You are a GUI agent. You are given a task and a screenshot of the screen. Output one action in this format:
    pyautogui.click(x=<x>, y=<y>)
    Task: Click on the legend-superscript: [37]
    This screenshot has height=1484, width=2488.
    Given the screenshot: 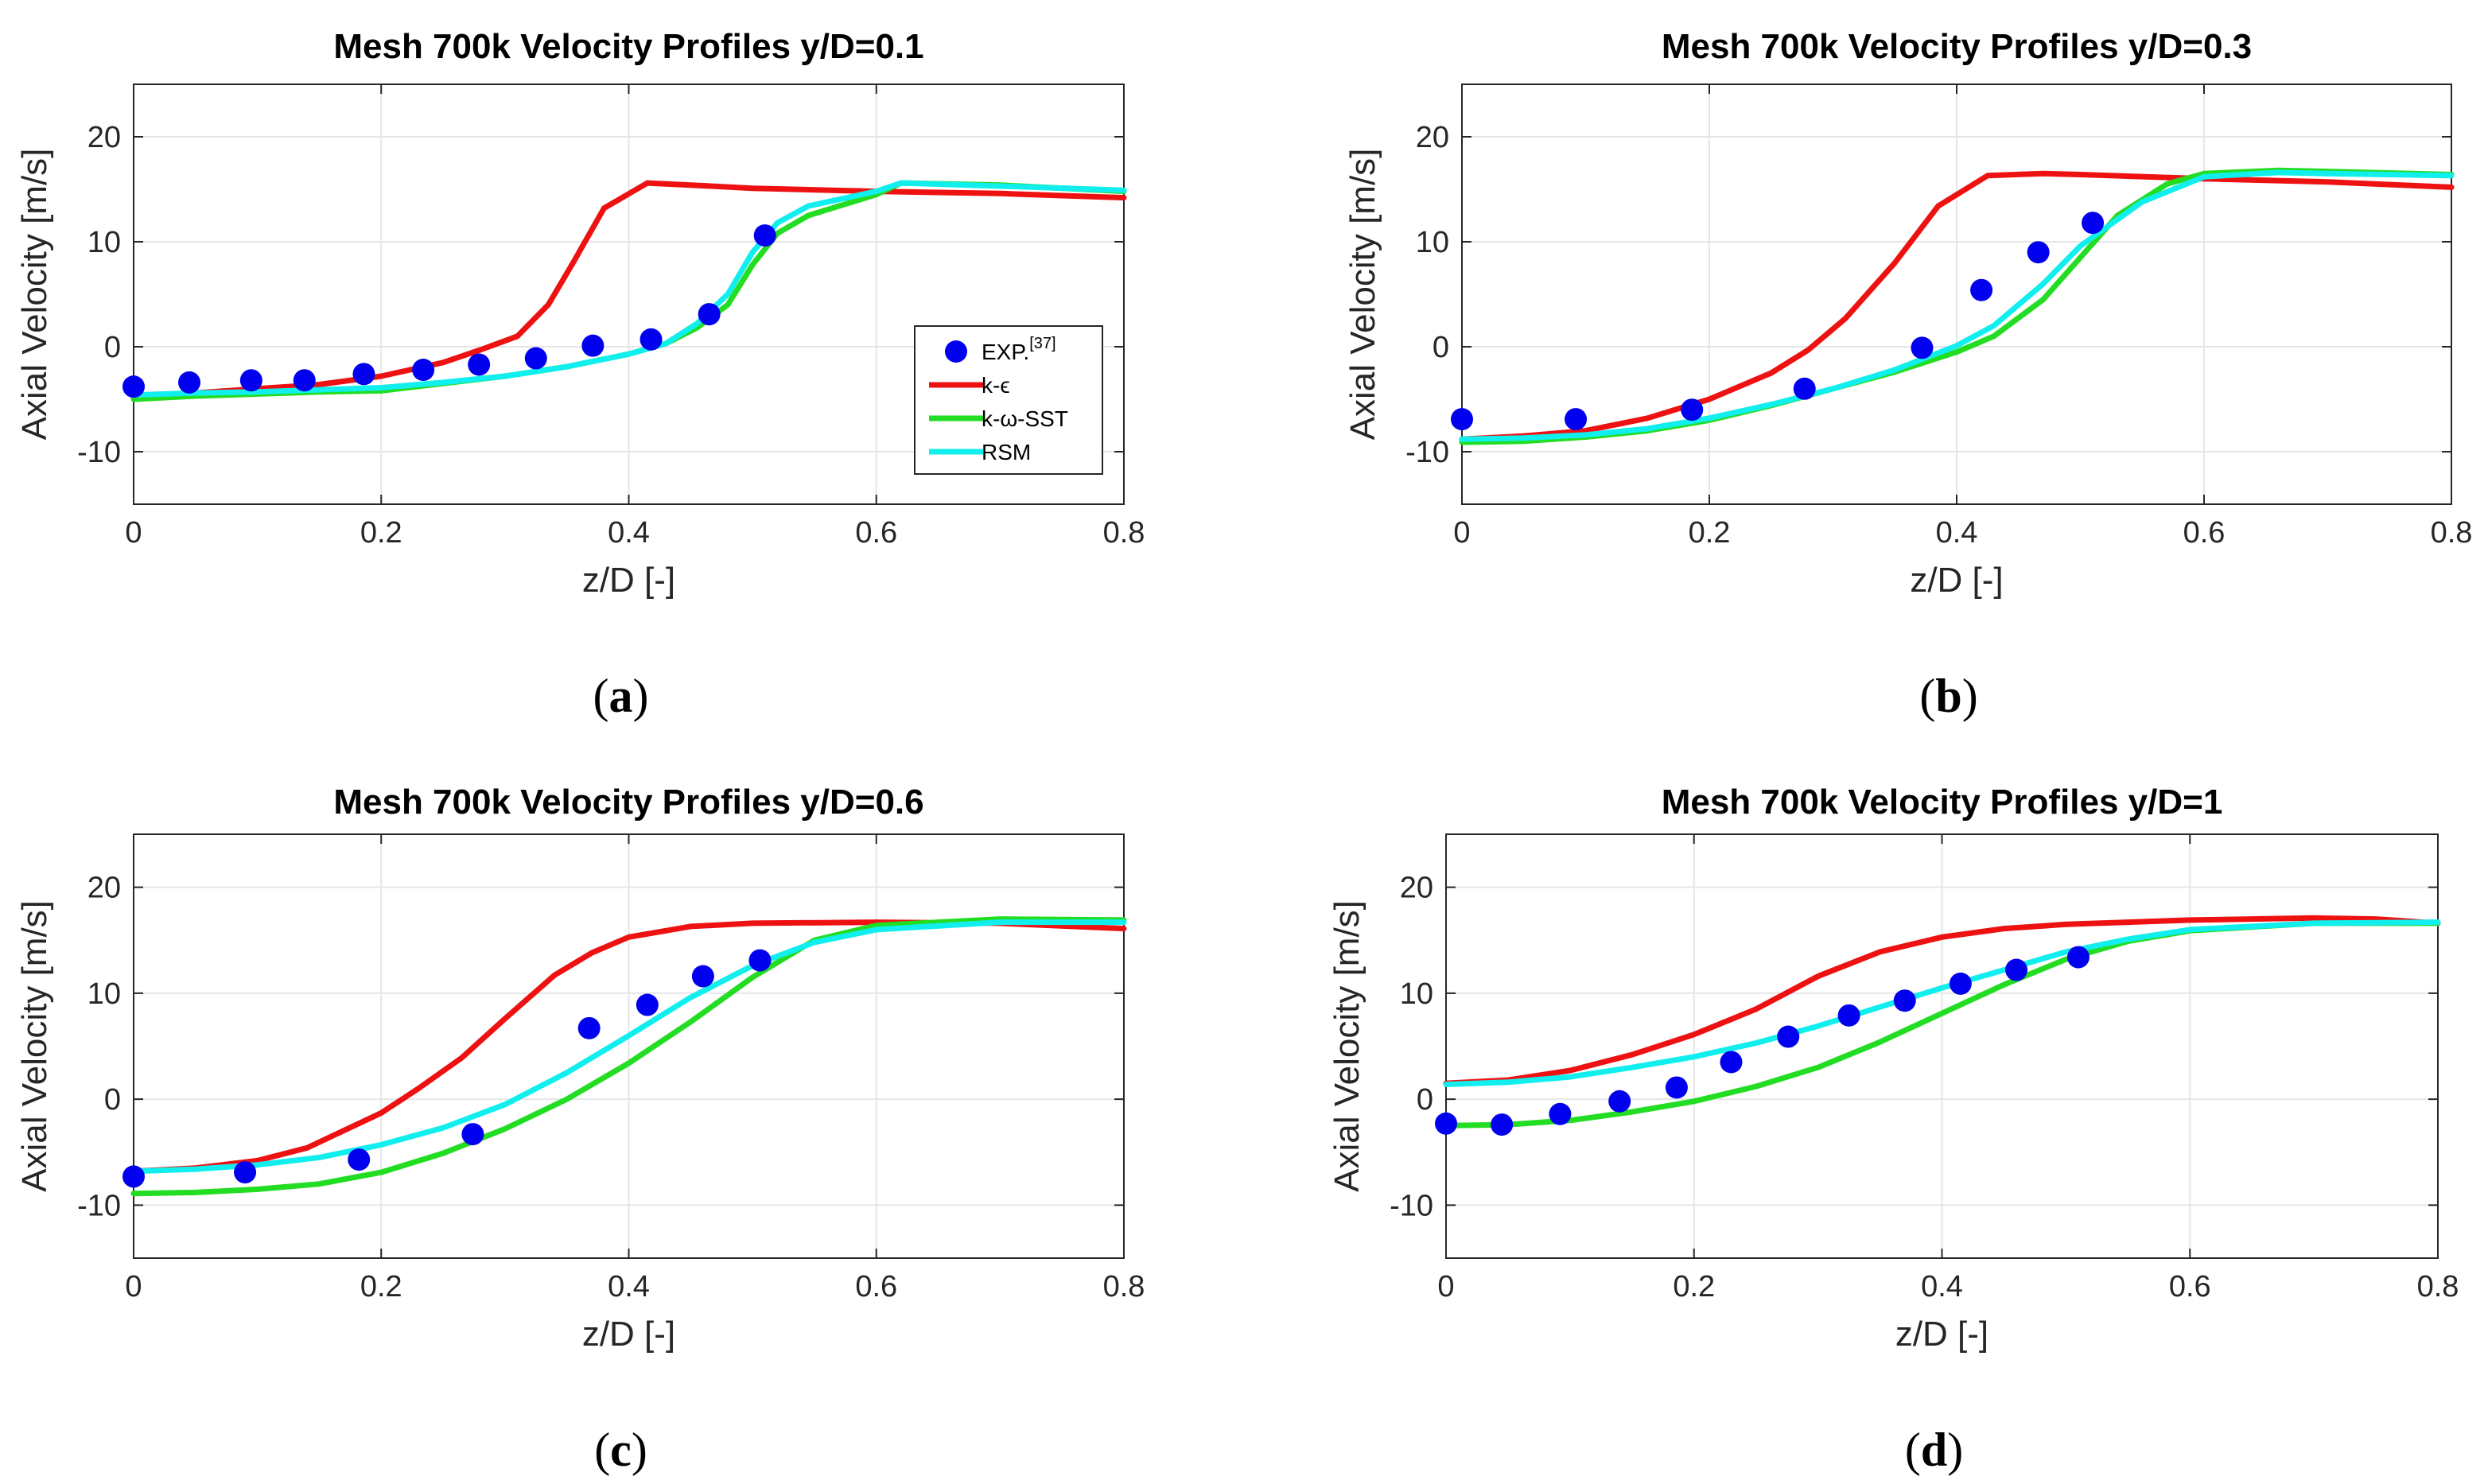 What is the action you would take?
    pyautogui.click(x=1042, y=343)
    